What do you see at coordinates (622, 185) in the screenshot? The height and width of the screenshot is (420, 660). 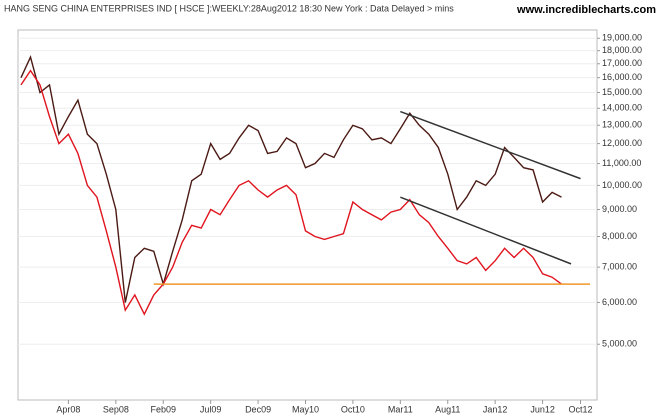 I see `y-tick-label: 10,000.00` at bounding box center [622, 185].